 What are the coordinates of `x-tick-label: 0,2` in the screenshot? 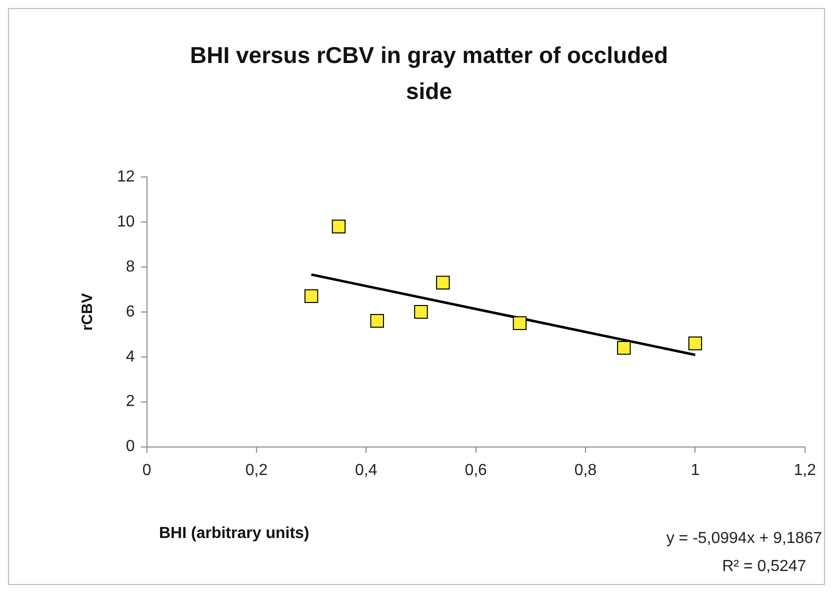 It's located at (256, 470).